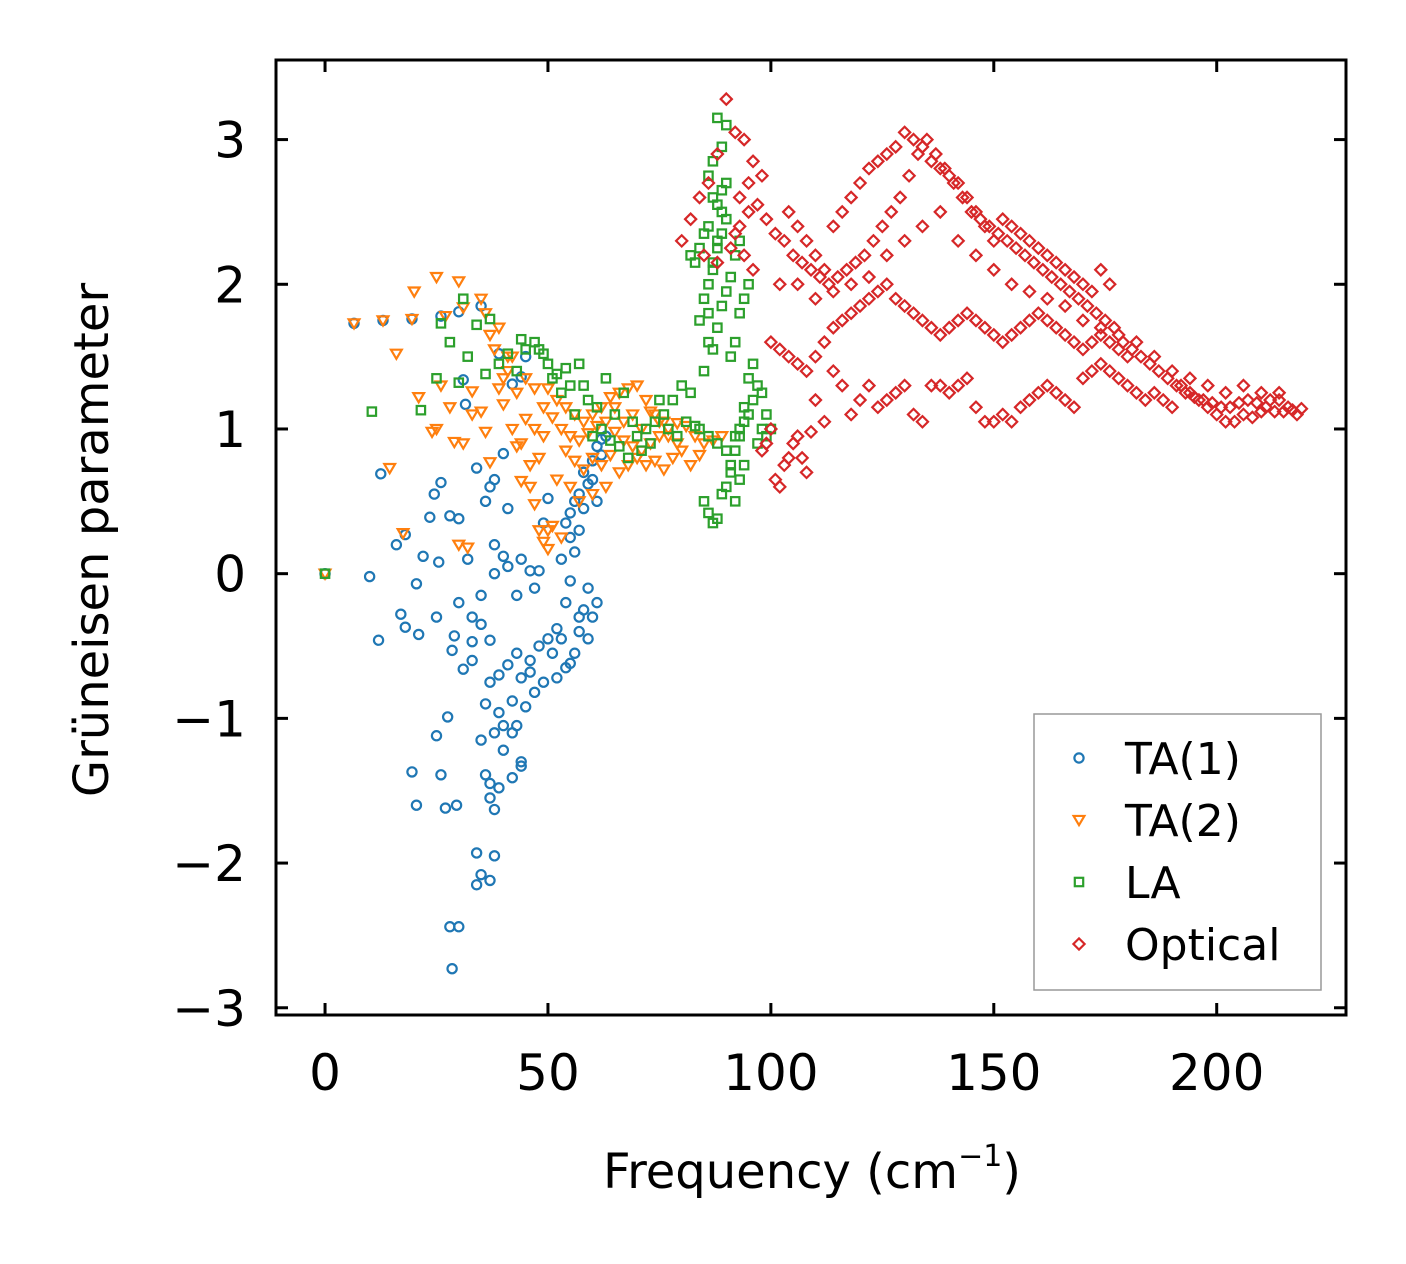  I want to click on x-axis-label-superscript: −1, so click(980, 1156).